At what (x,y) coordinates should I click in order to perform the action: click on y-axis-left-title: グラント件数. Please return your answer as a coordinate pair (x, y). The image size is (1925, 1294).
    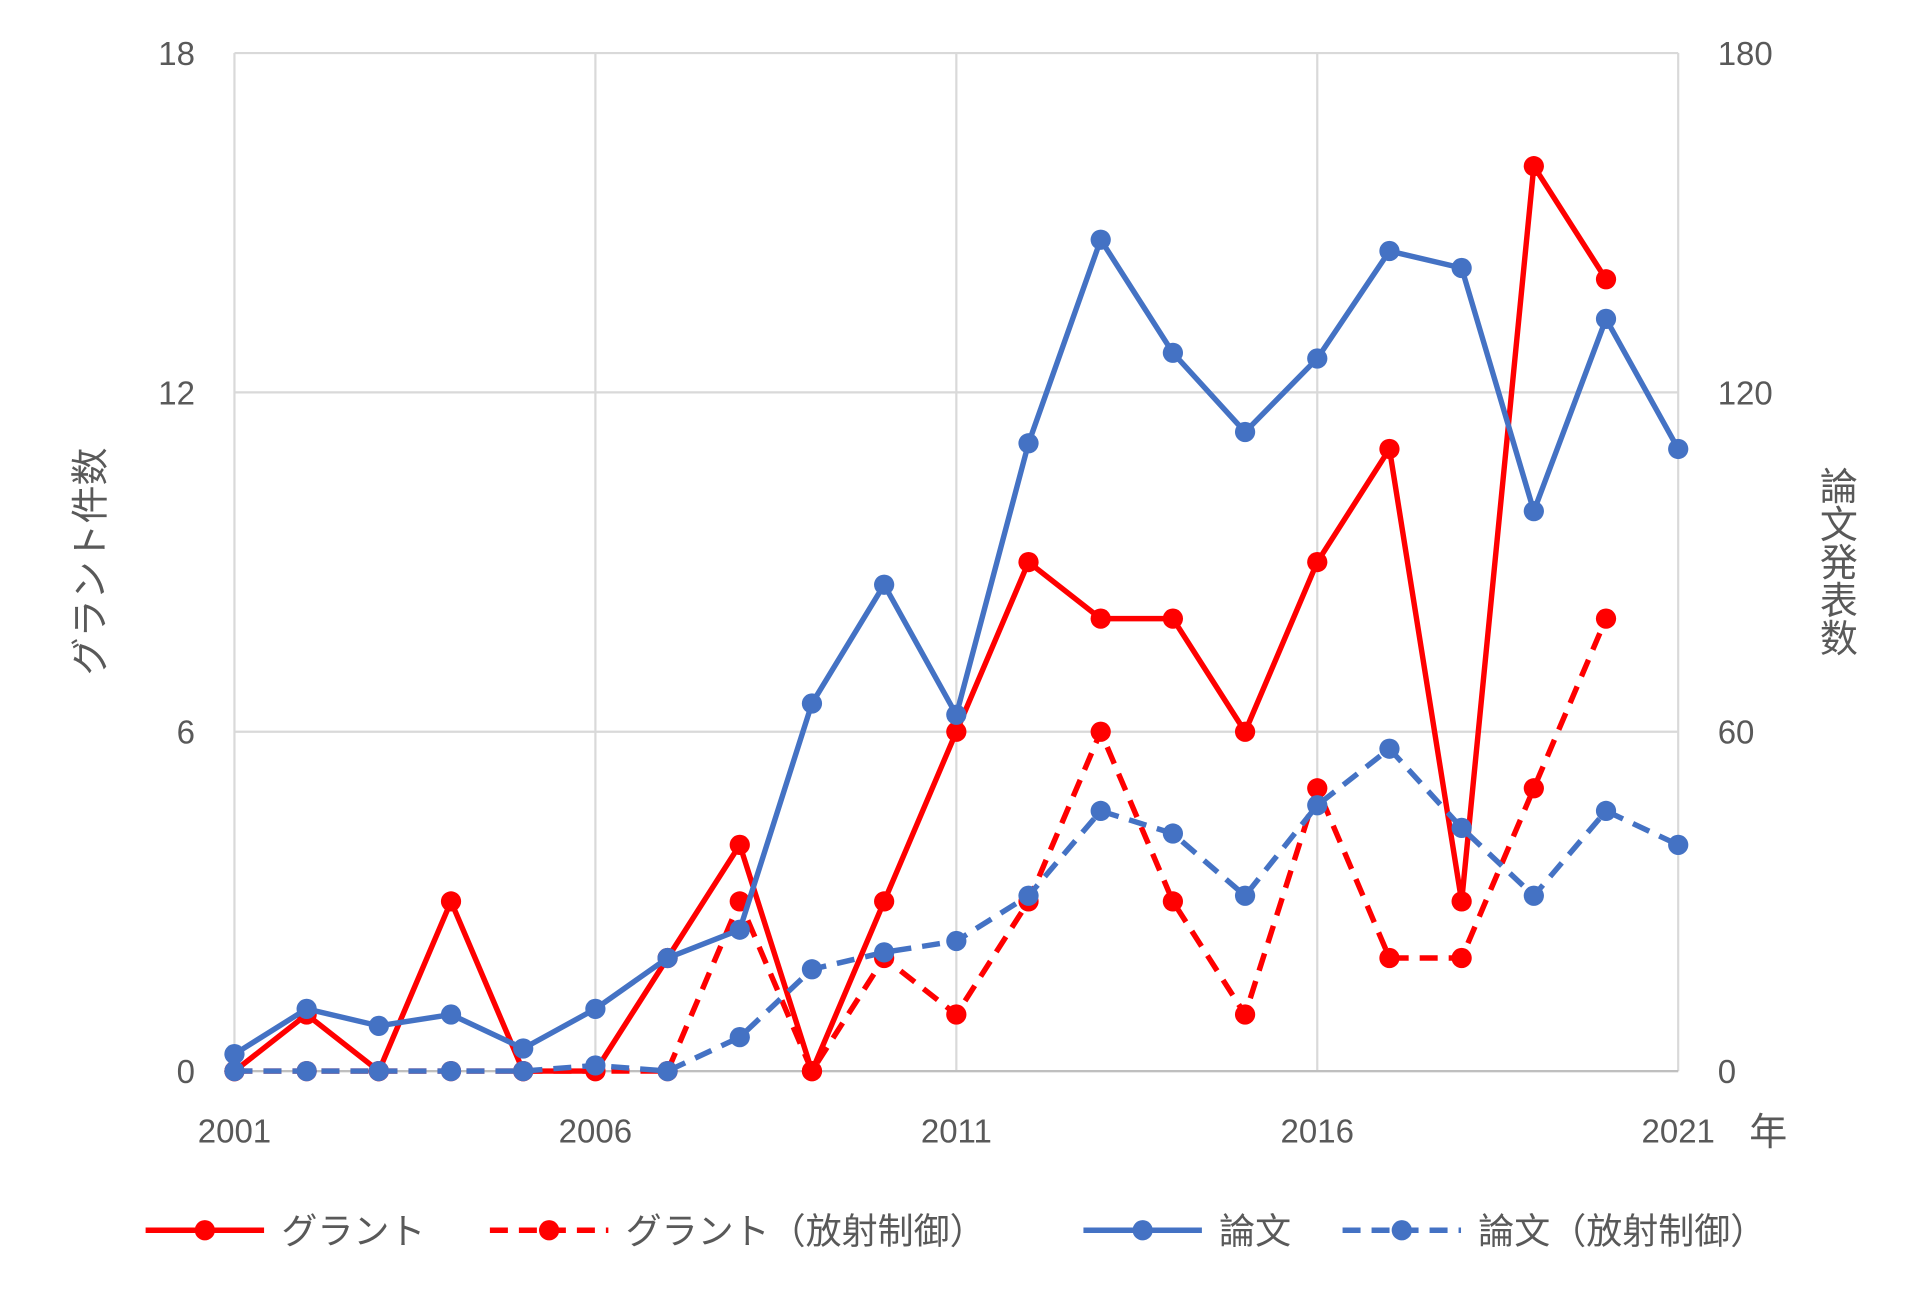
    Looking at the image, I should click on (92, 561).